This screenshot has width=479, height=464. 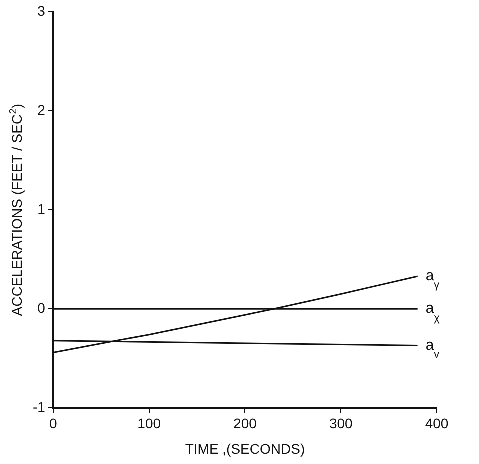 What do you see at coordinates (39, 407) in the screenshot?
I see `y-tick-label: -1` at bounding box center [39, 407].